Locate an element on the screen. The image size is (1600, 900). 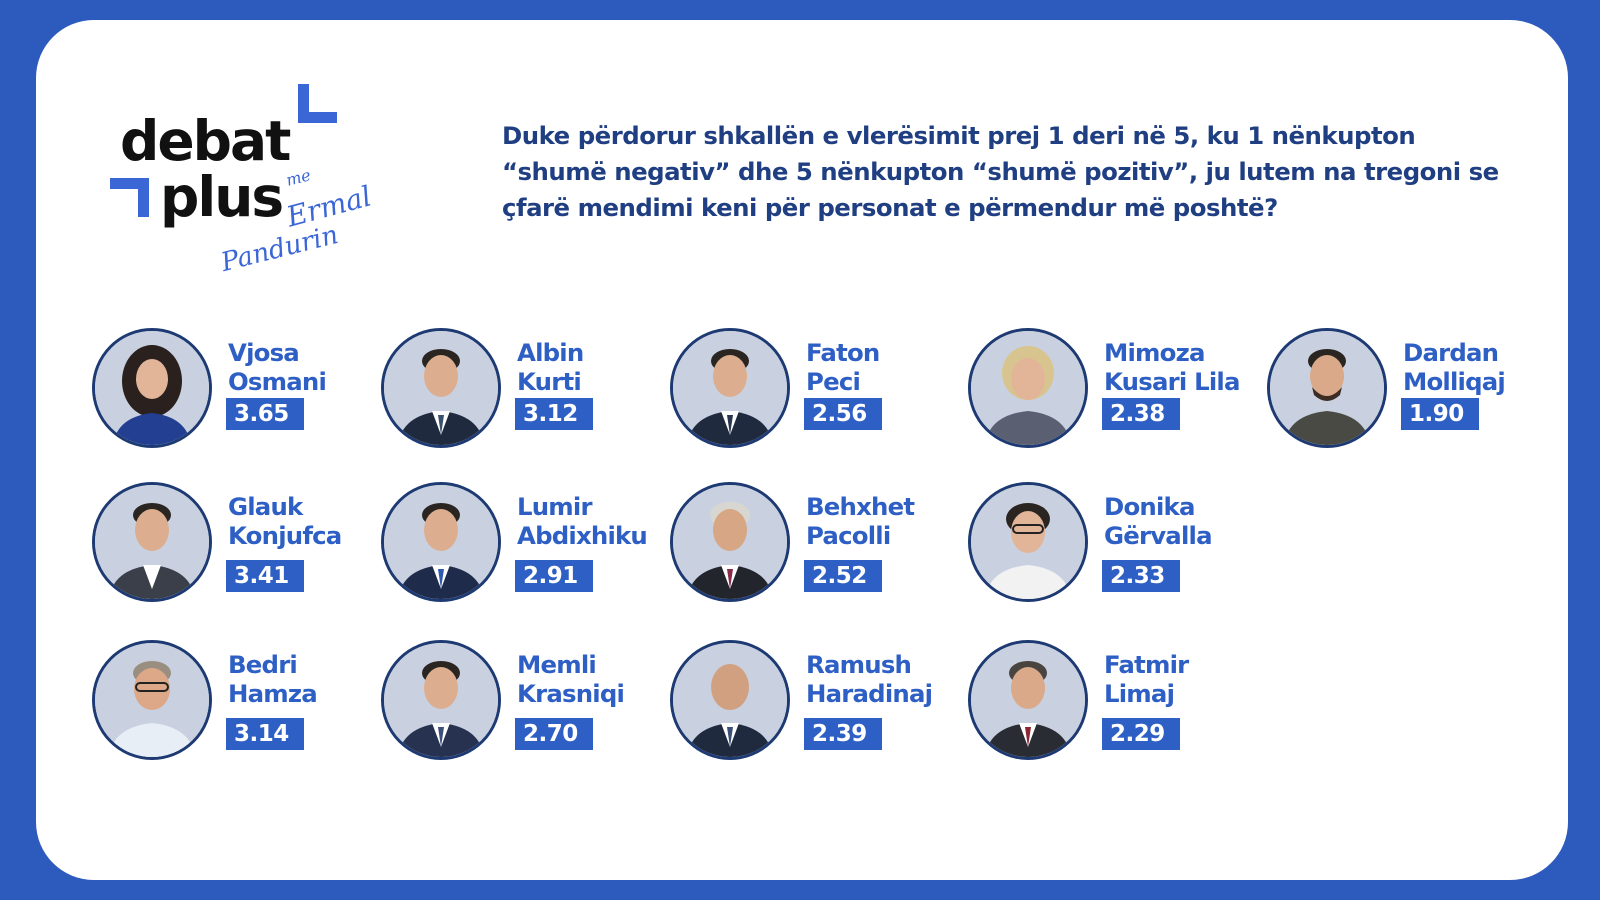
person-name: Memli Krasniqi is located at coordinates (571, 679).